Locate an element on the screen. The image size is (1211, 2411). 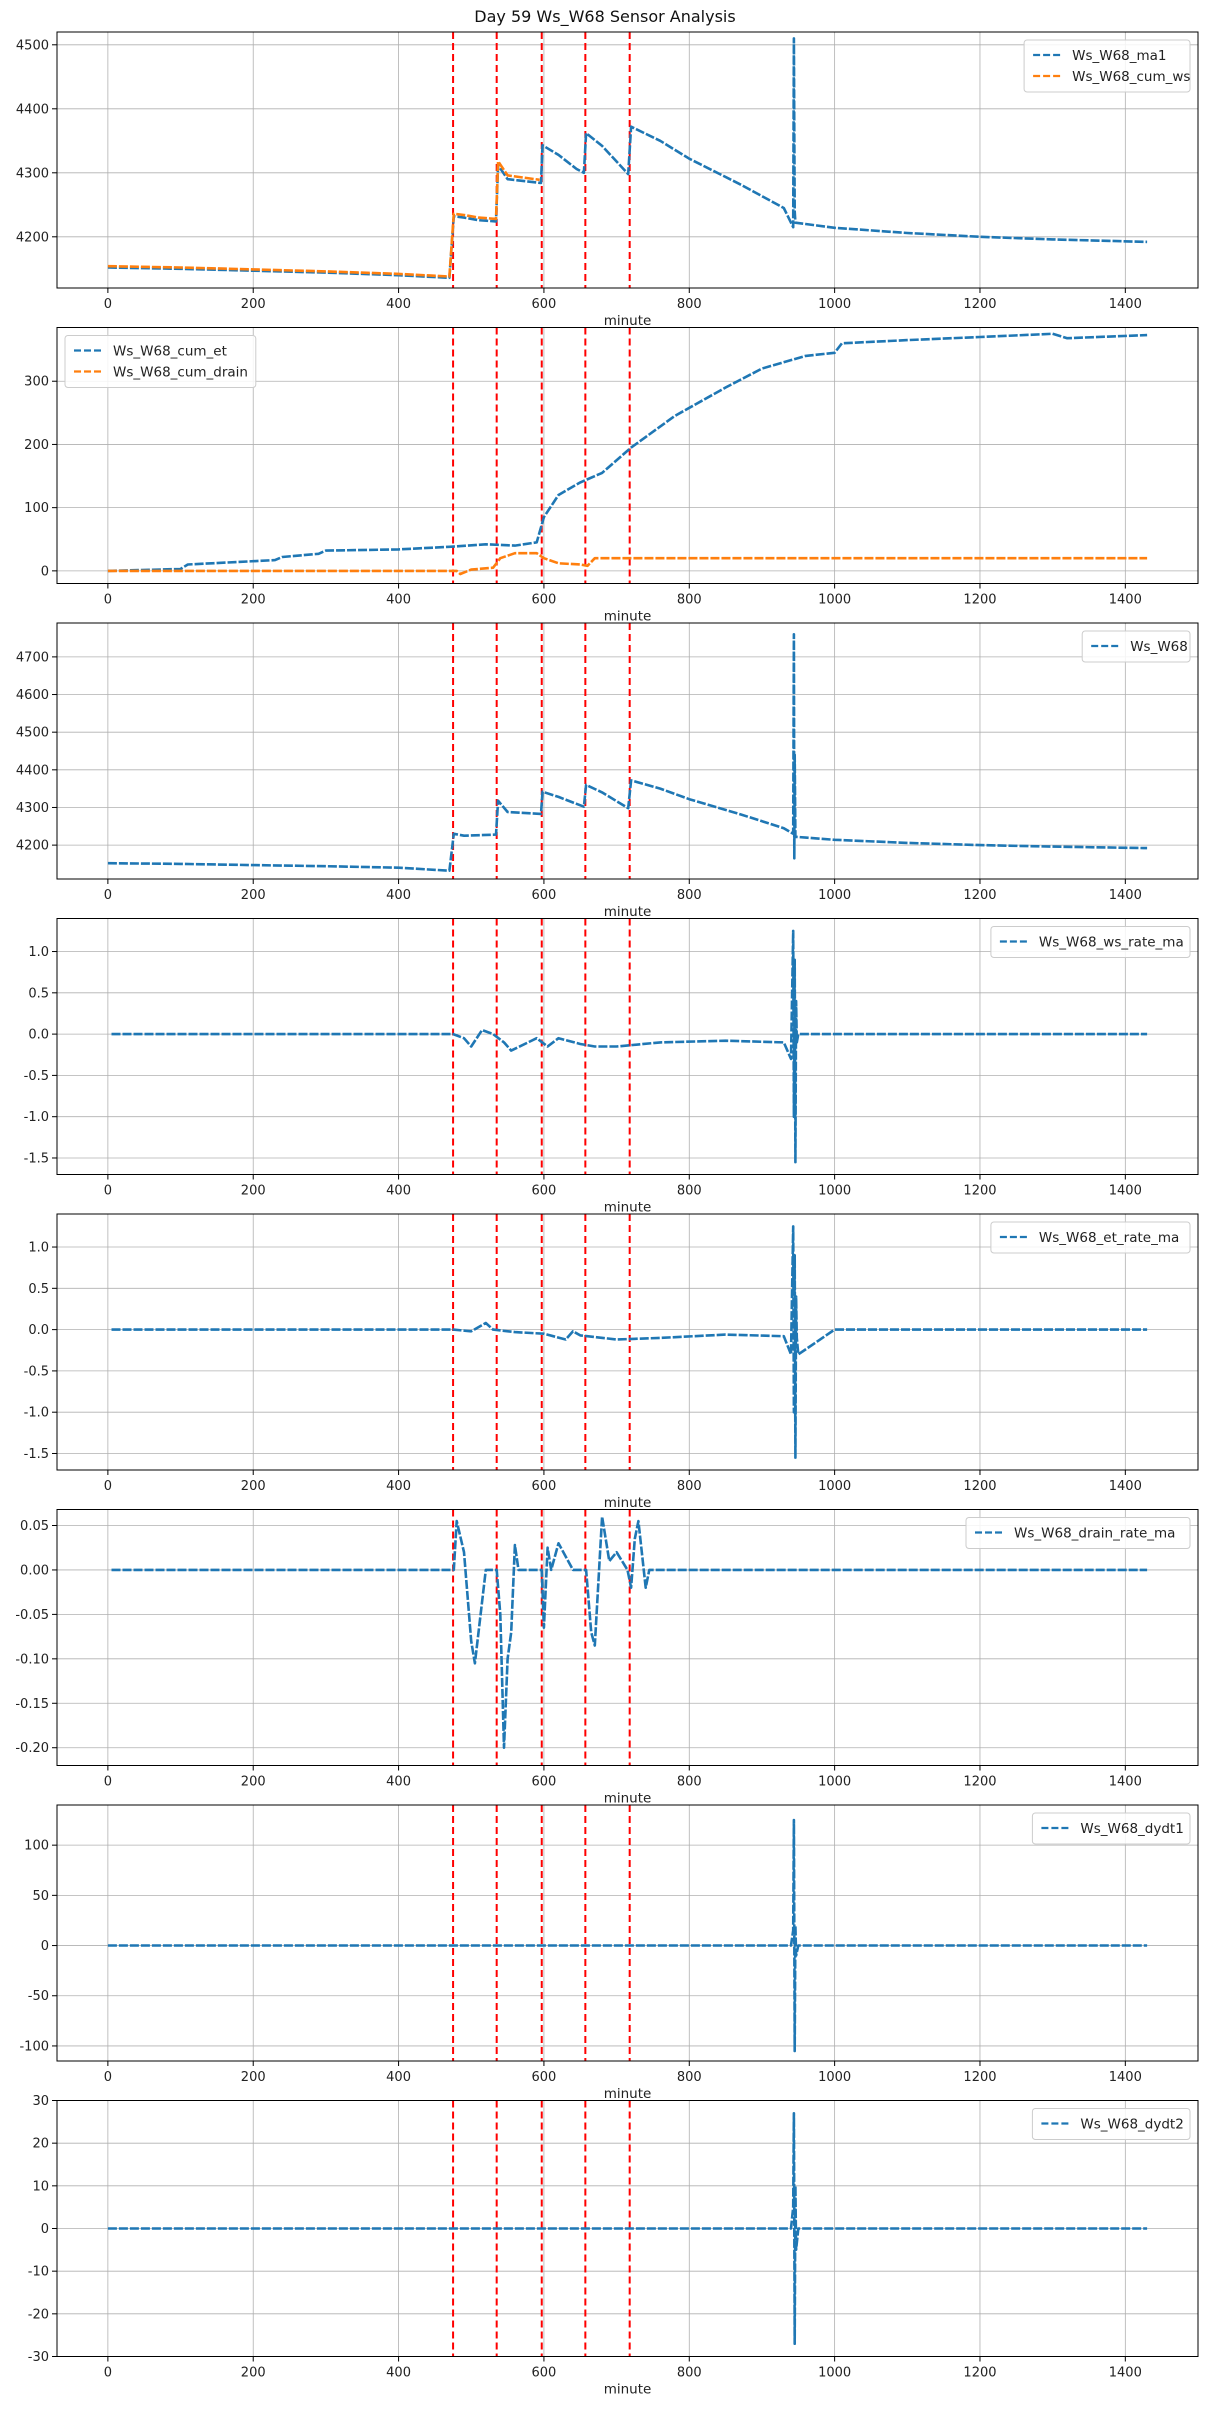
y-tick-label: -100 is located at coordinates (34, 2046).